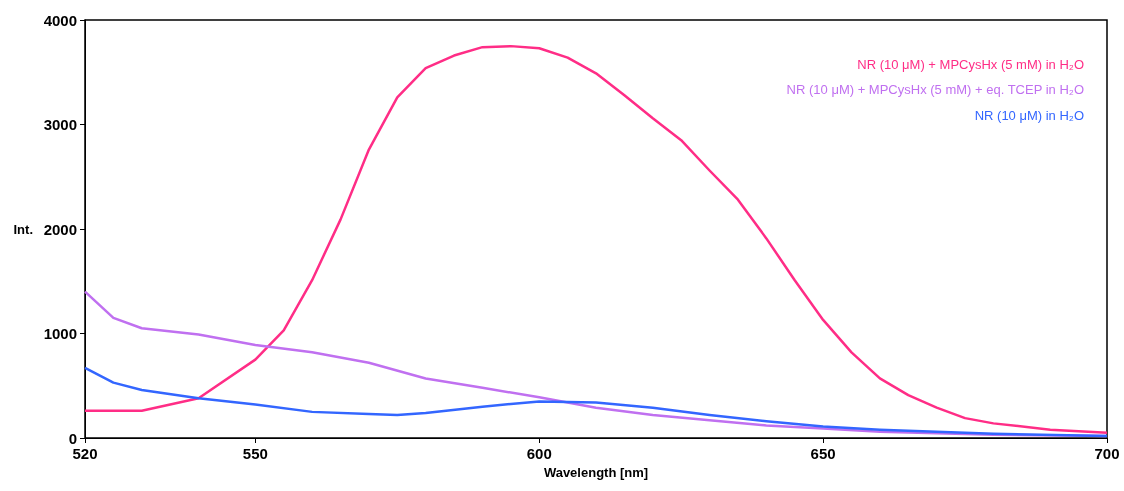 The height and width of the screenshot is (491, 1124). Describe the element at coordinates (23, 229) in the screenshot. I see `y-axis-title: Int.` at that location.